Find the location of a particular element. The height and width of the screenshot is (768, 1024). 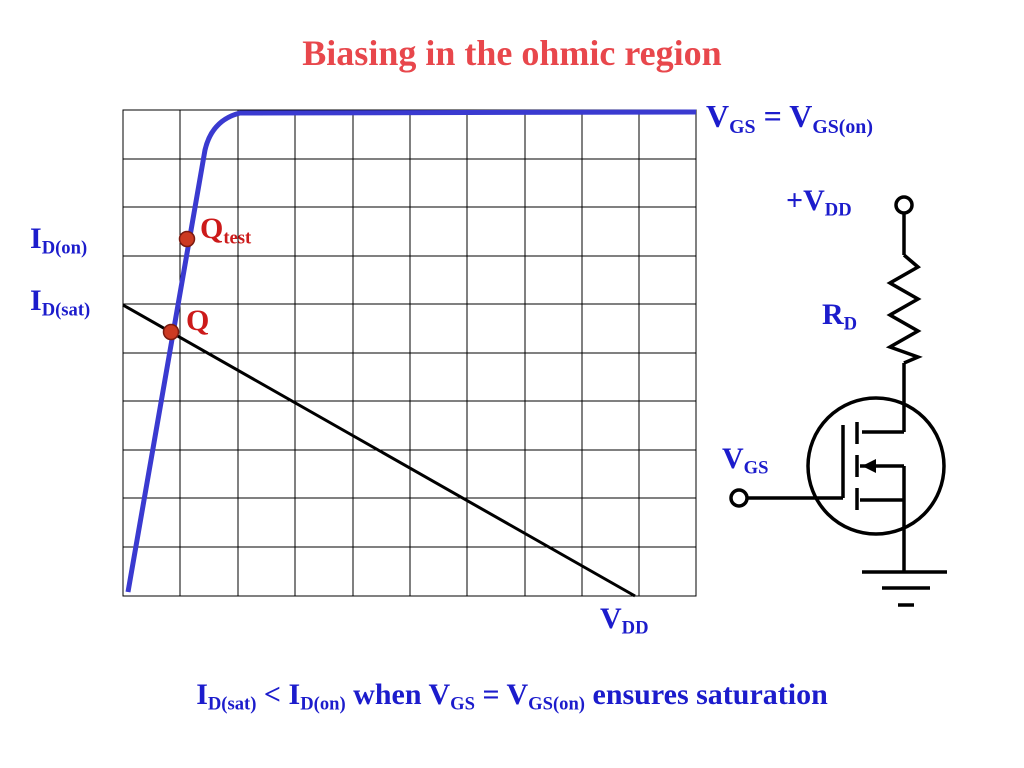

mosfet-circuit is located at coordinates (838, 401).